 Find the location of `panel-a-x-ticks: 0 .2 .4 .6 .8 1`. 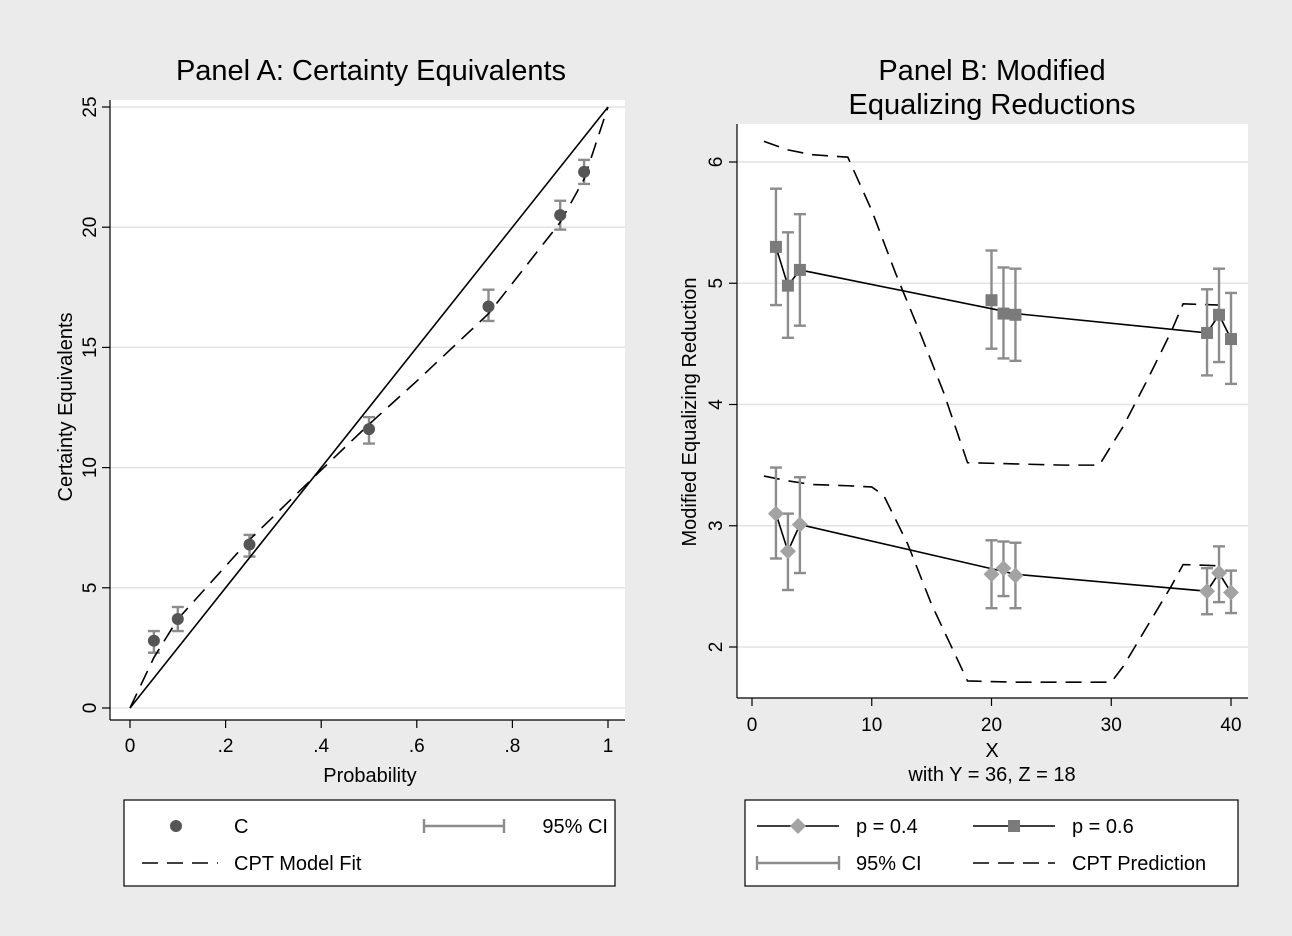

panel-a-x-ticks: 0 .2 .4 .6 .8 1 is located at coordinates (369, 738).